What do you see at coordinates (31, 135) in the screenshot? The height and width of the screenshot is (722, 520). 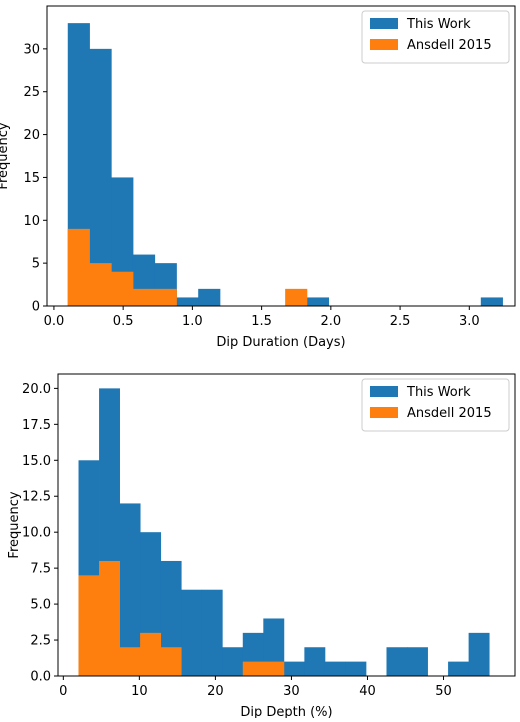 I see `duration-ytick-label: 20` at bounding box center [31, 135].